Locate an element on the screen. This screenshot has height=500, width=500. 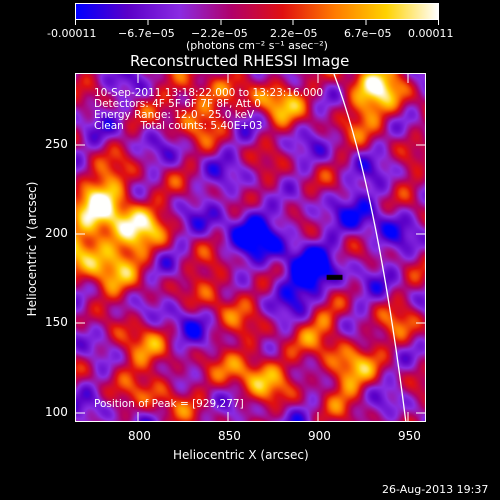
colorbar-tick-label: 2.2e−05 is located at coordinates (294, 33).